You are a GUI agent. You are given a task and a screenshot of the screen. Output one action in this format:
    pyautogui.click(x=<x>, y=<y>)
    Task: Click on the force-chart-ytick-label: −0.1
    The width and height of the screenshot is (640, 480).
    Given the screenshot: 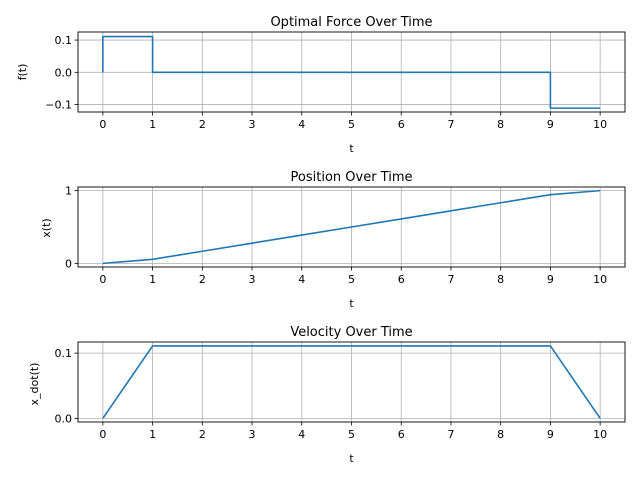 What is the action you would take?
    pyautogui.click(x=58, y=105)
    